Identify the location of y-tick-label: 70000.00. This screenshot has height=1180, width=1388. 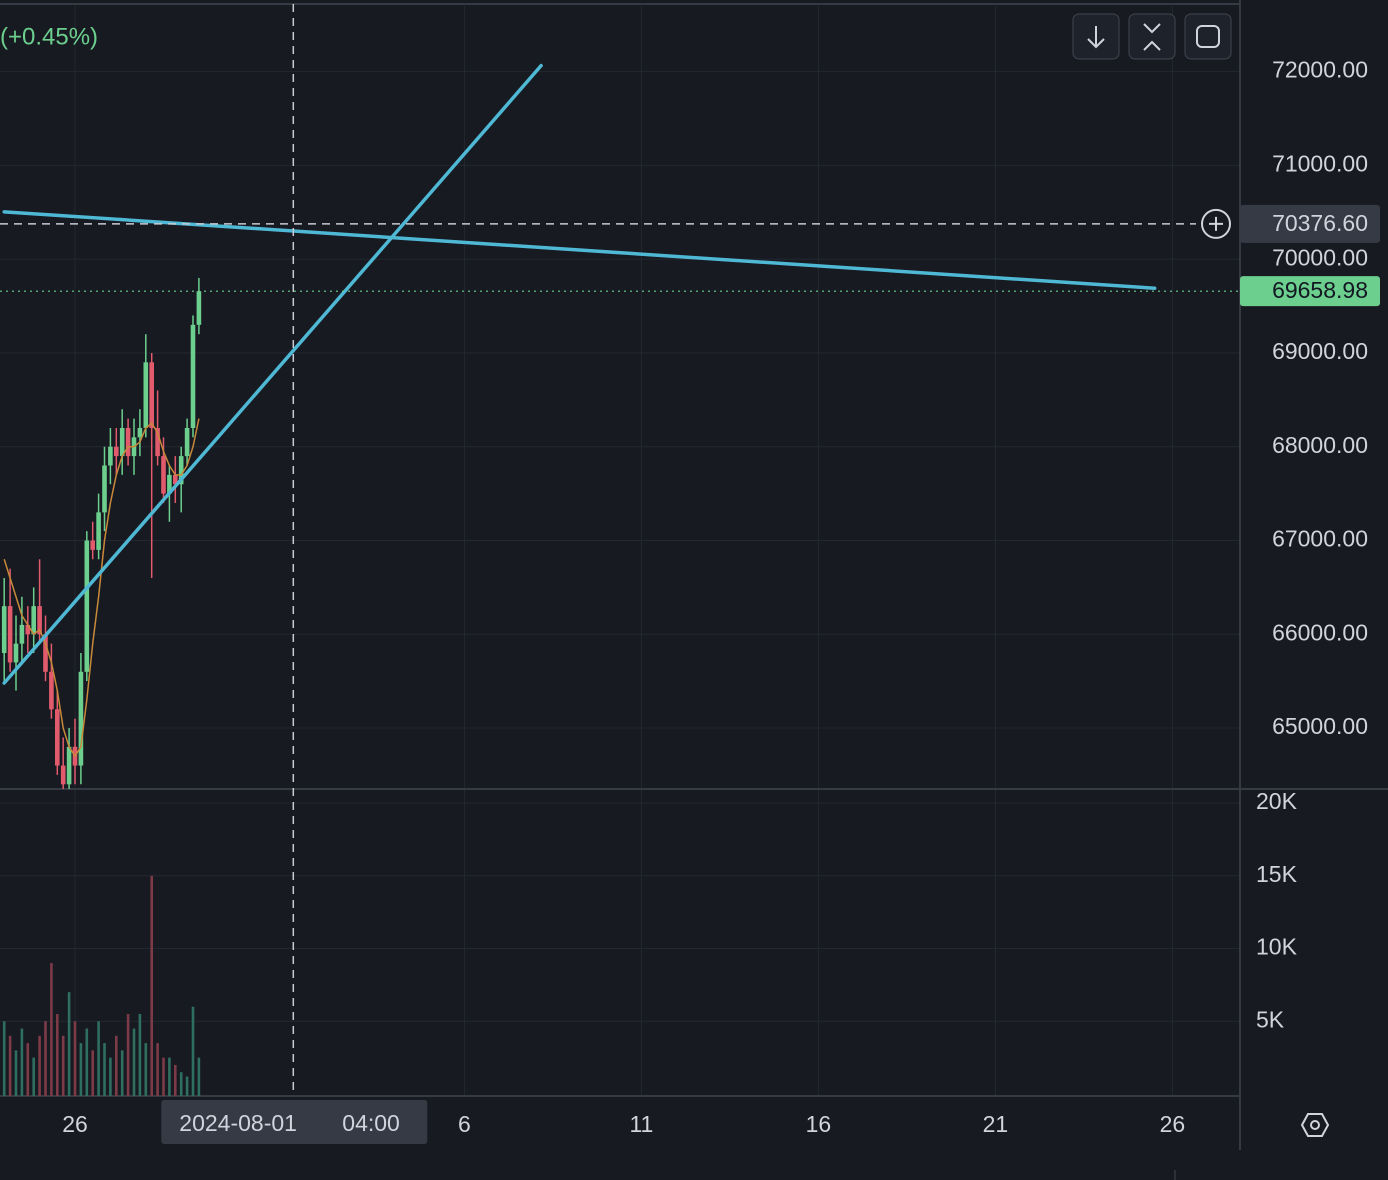
(1320, 257).